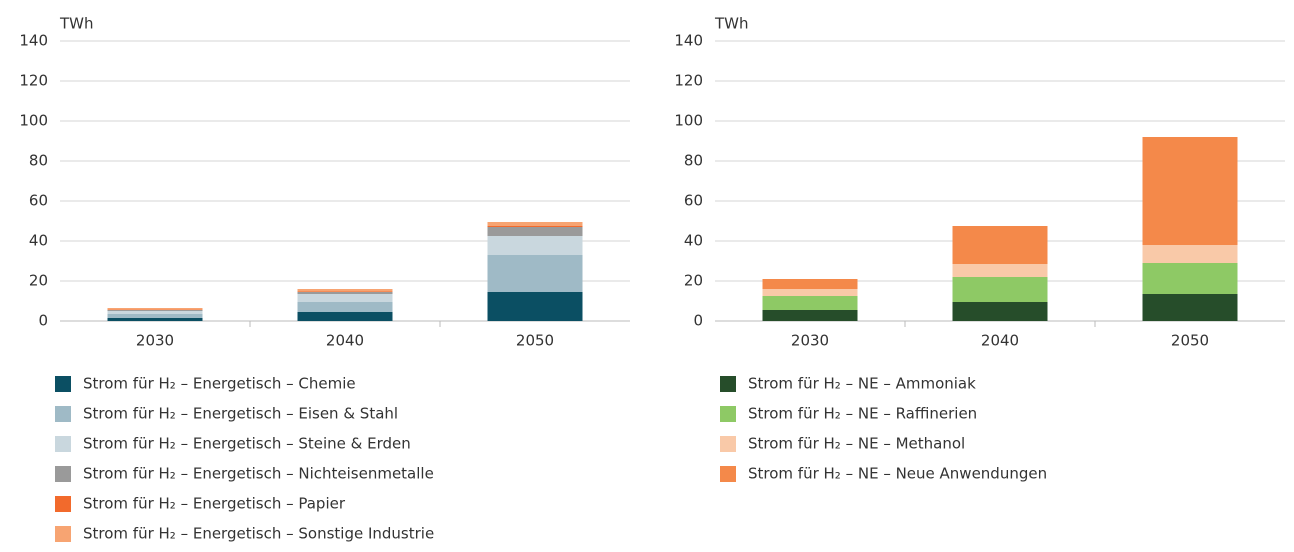  What do you see at coordinates (862, 384) in the screenshot?
I see `legend-label: Strom für H₂ – NE – Ammoniak` at bounding box center [862, 384].